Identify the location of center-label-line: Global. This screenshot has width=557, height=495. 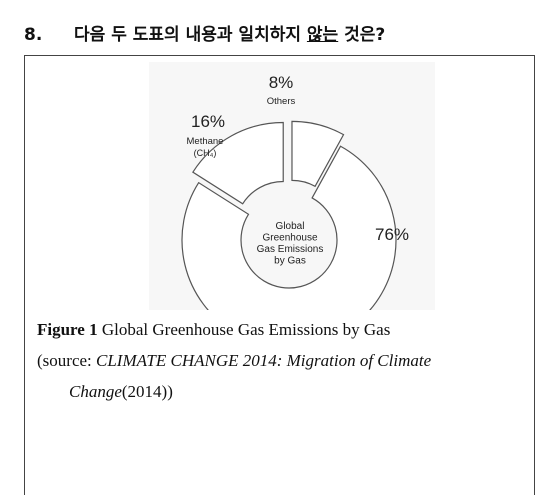
(290, 226).